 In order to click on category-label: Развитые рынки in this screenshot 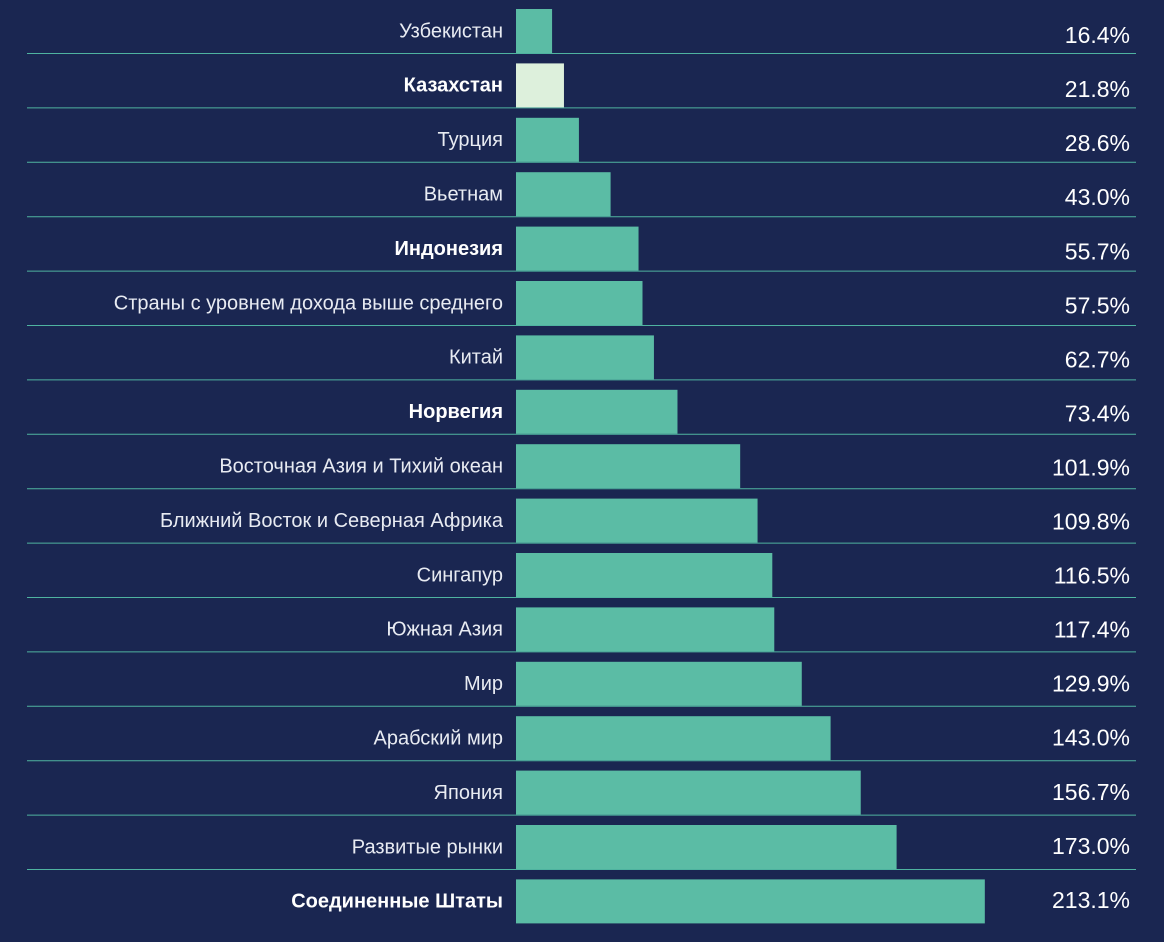, I will do `click(427, 847)`.